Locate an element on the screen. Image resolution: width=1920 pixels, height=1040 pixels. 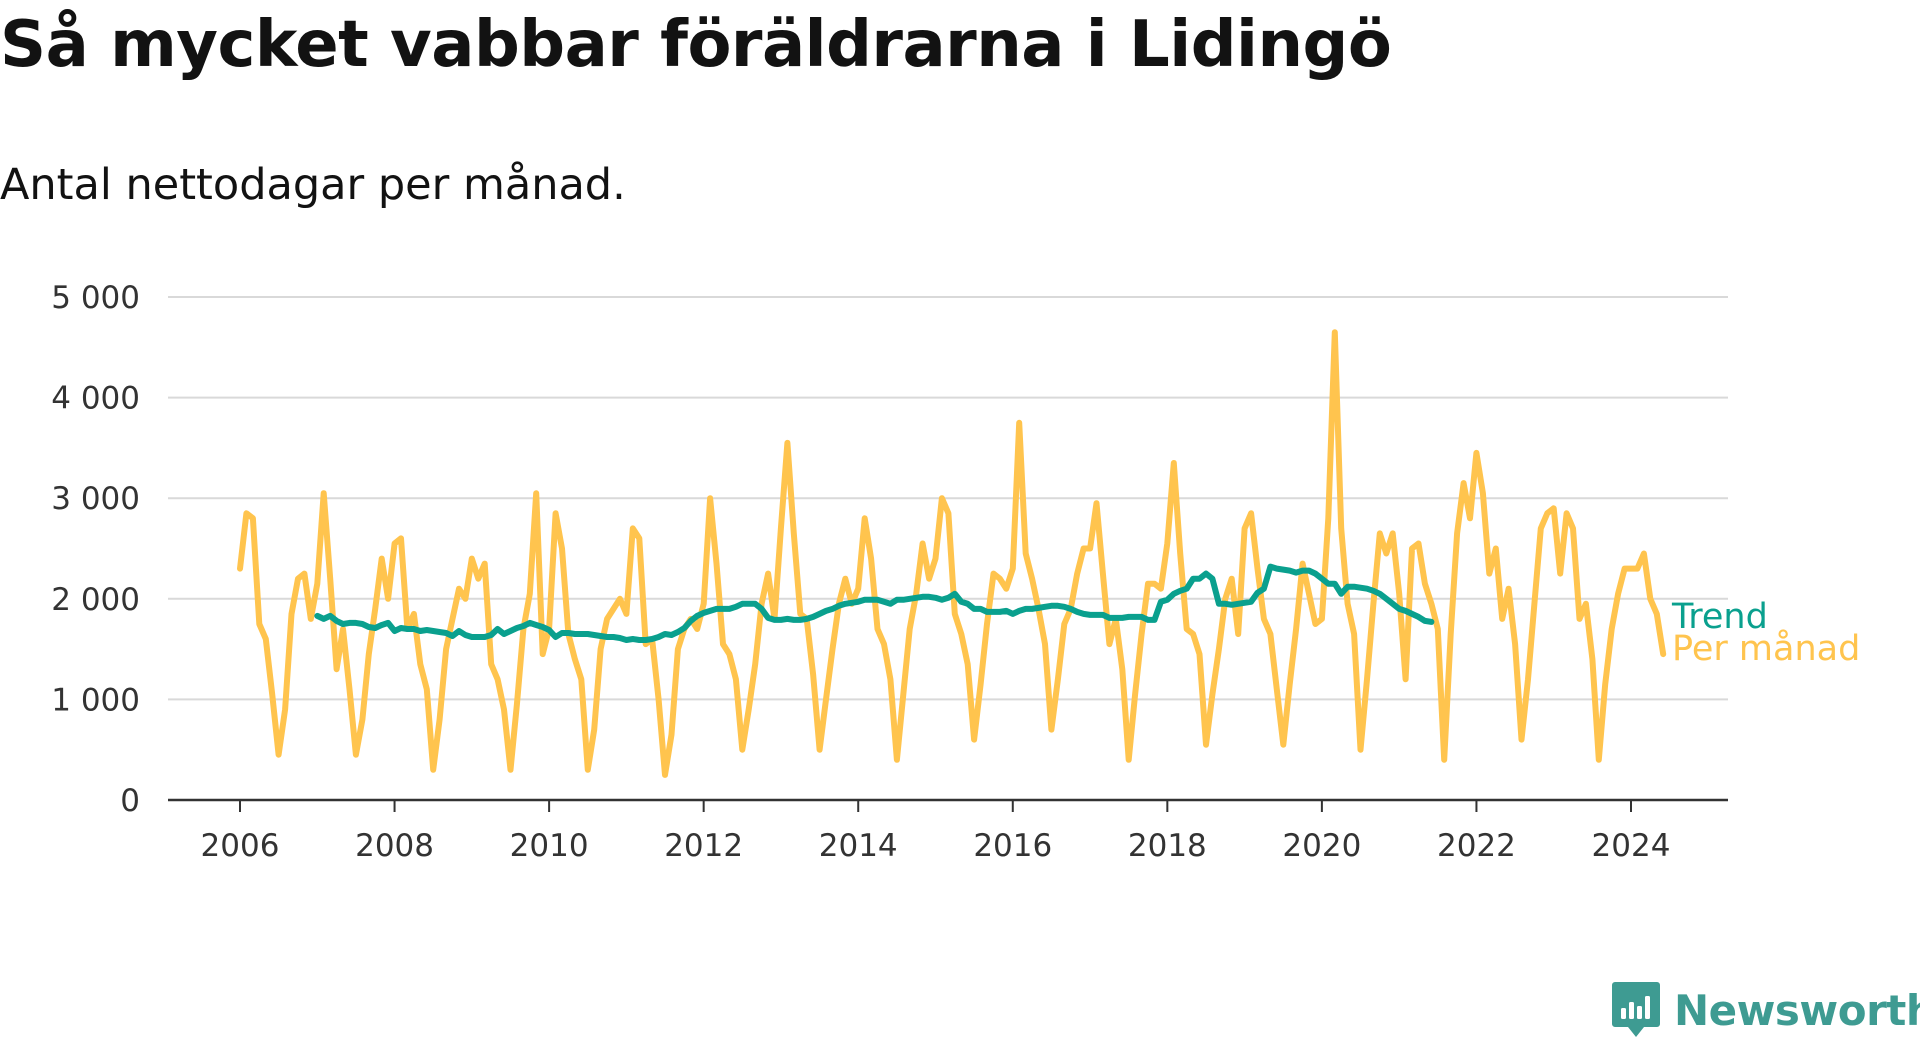
brand-name: Newsworthy is located at coordinates (1797, 1010).